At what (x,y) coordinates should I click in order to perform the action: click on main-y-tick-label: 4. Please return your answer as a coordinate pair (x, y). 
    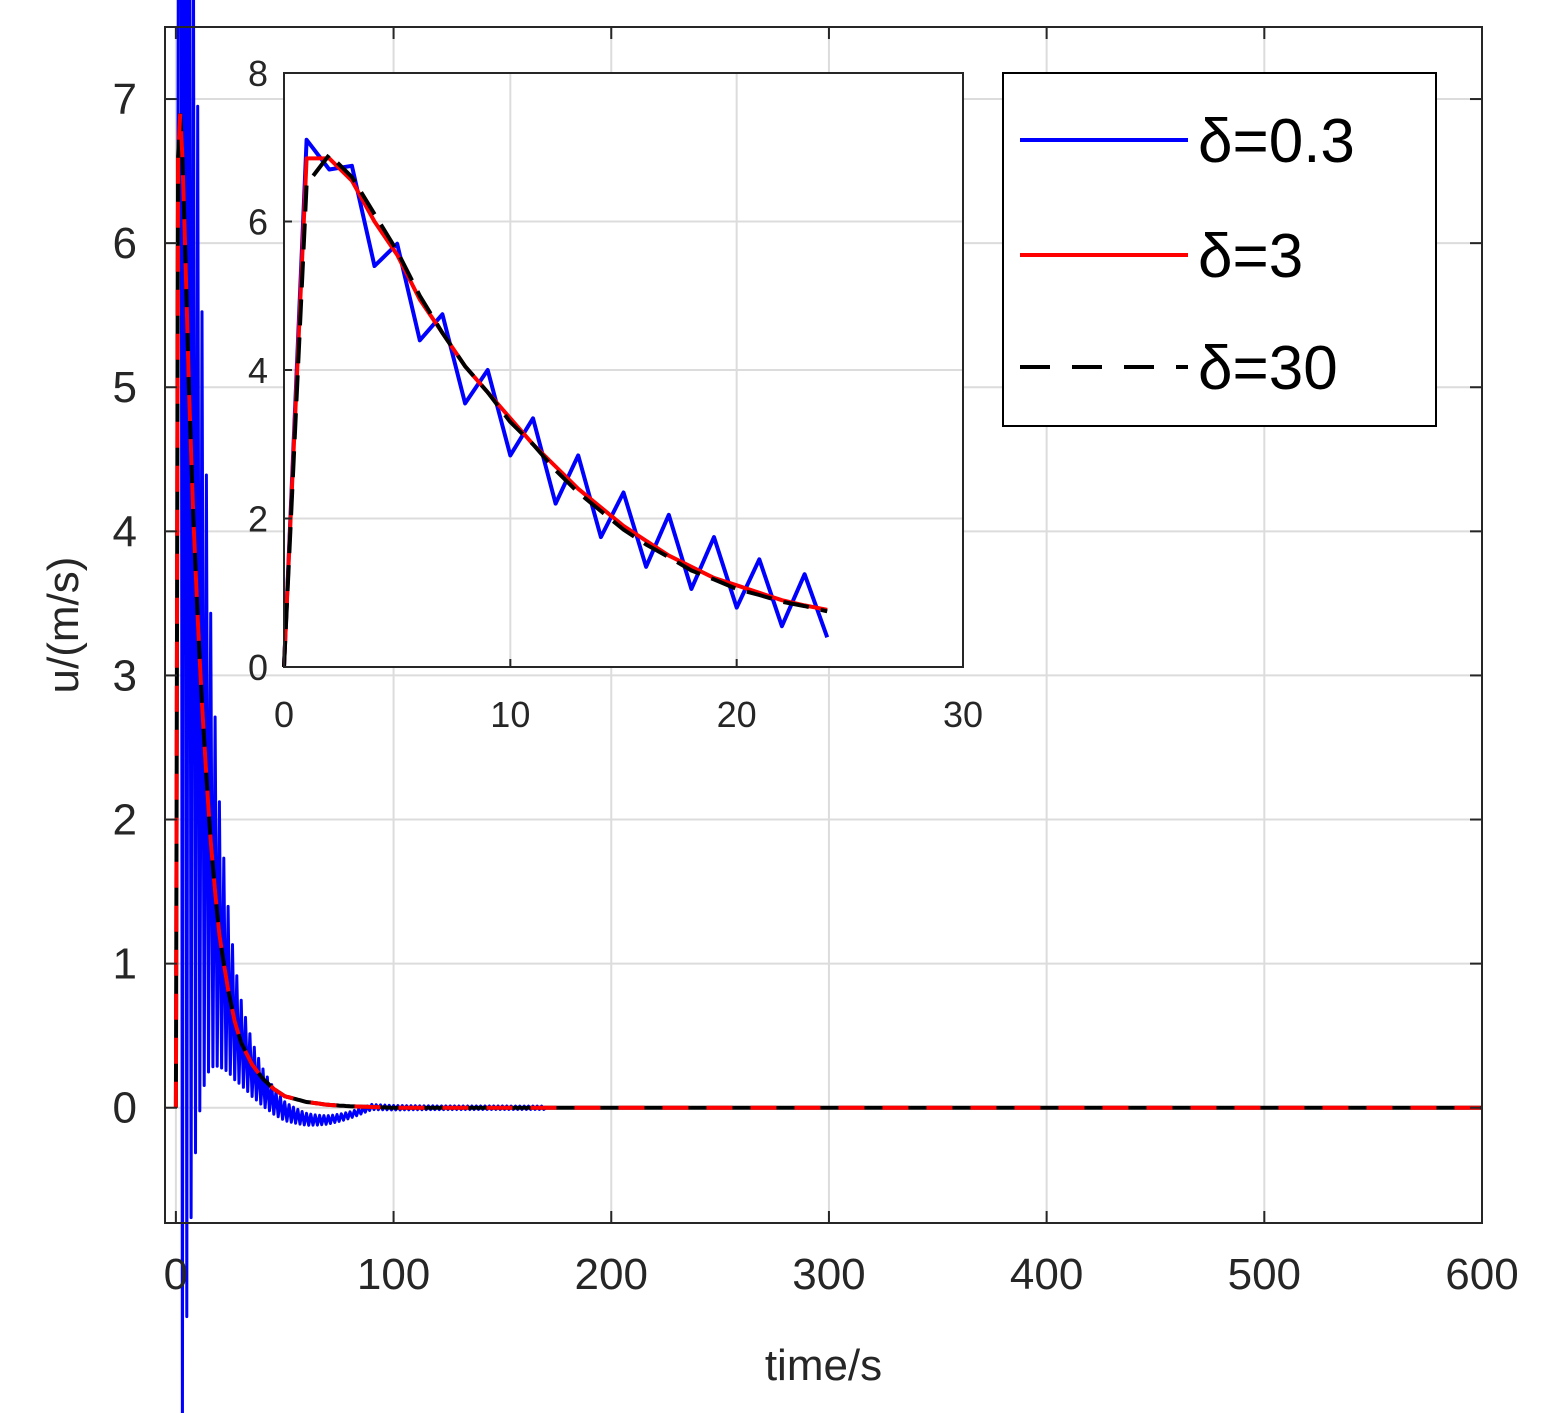
    Looking at the image, I should click on (125, 531).